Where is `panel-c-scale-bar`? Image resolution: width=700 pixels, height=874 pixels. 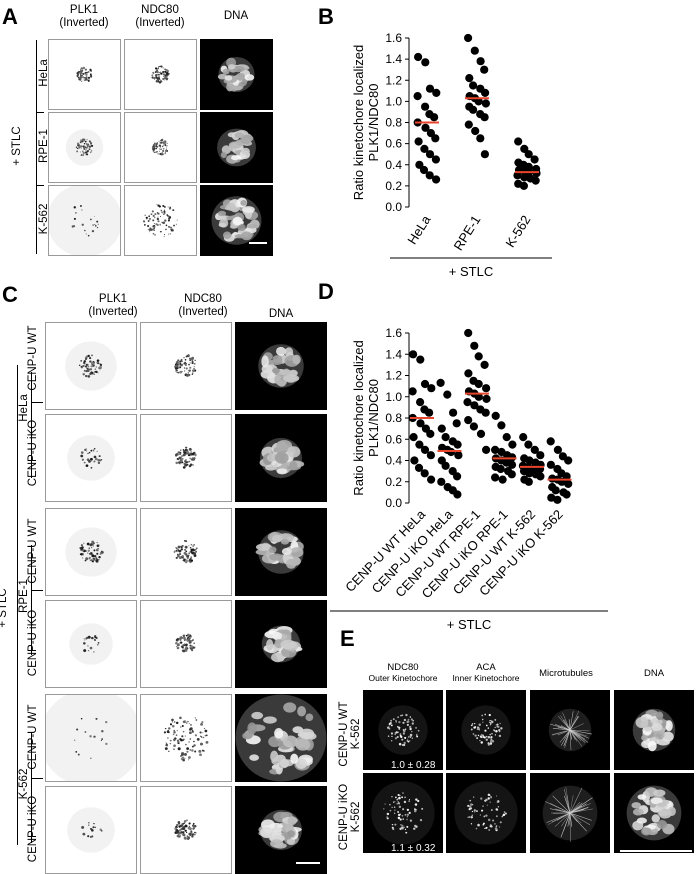
panel-c-scale-bar is located at coordinates (308, 863).